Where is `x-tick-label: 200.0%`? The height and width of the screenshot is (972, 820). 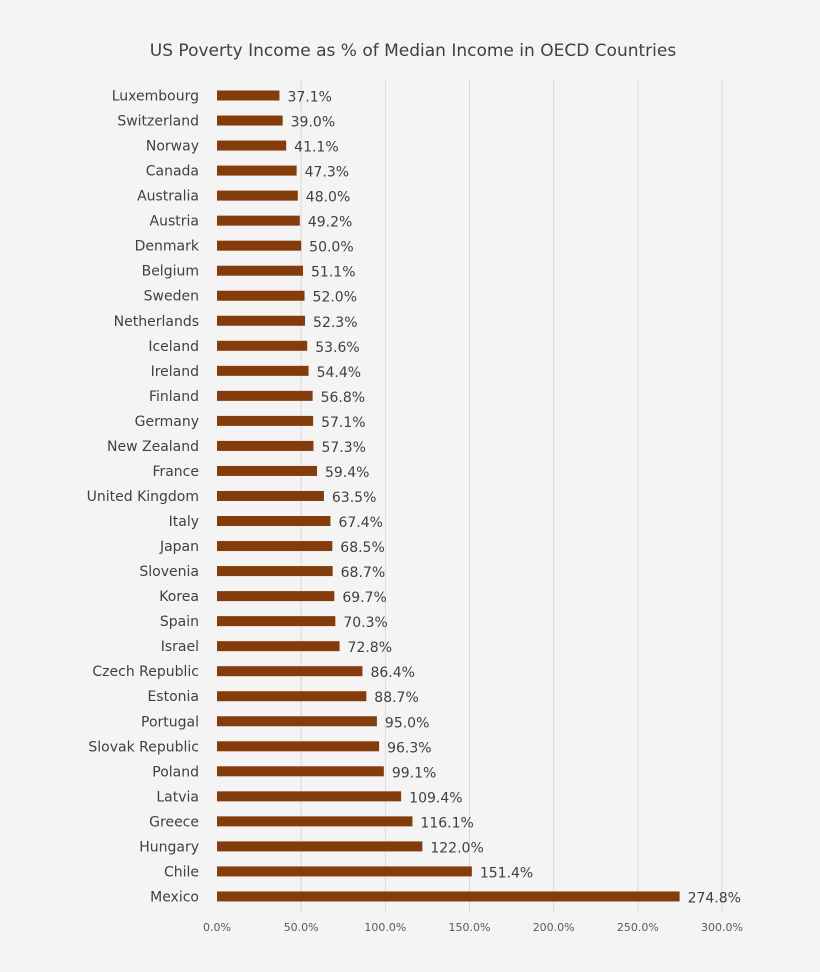
x-tick-label: 200.0% is located at coordinates (554, 927).